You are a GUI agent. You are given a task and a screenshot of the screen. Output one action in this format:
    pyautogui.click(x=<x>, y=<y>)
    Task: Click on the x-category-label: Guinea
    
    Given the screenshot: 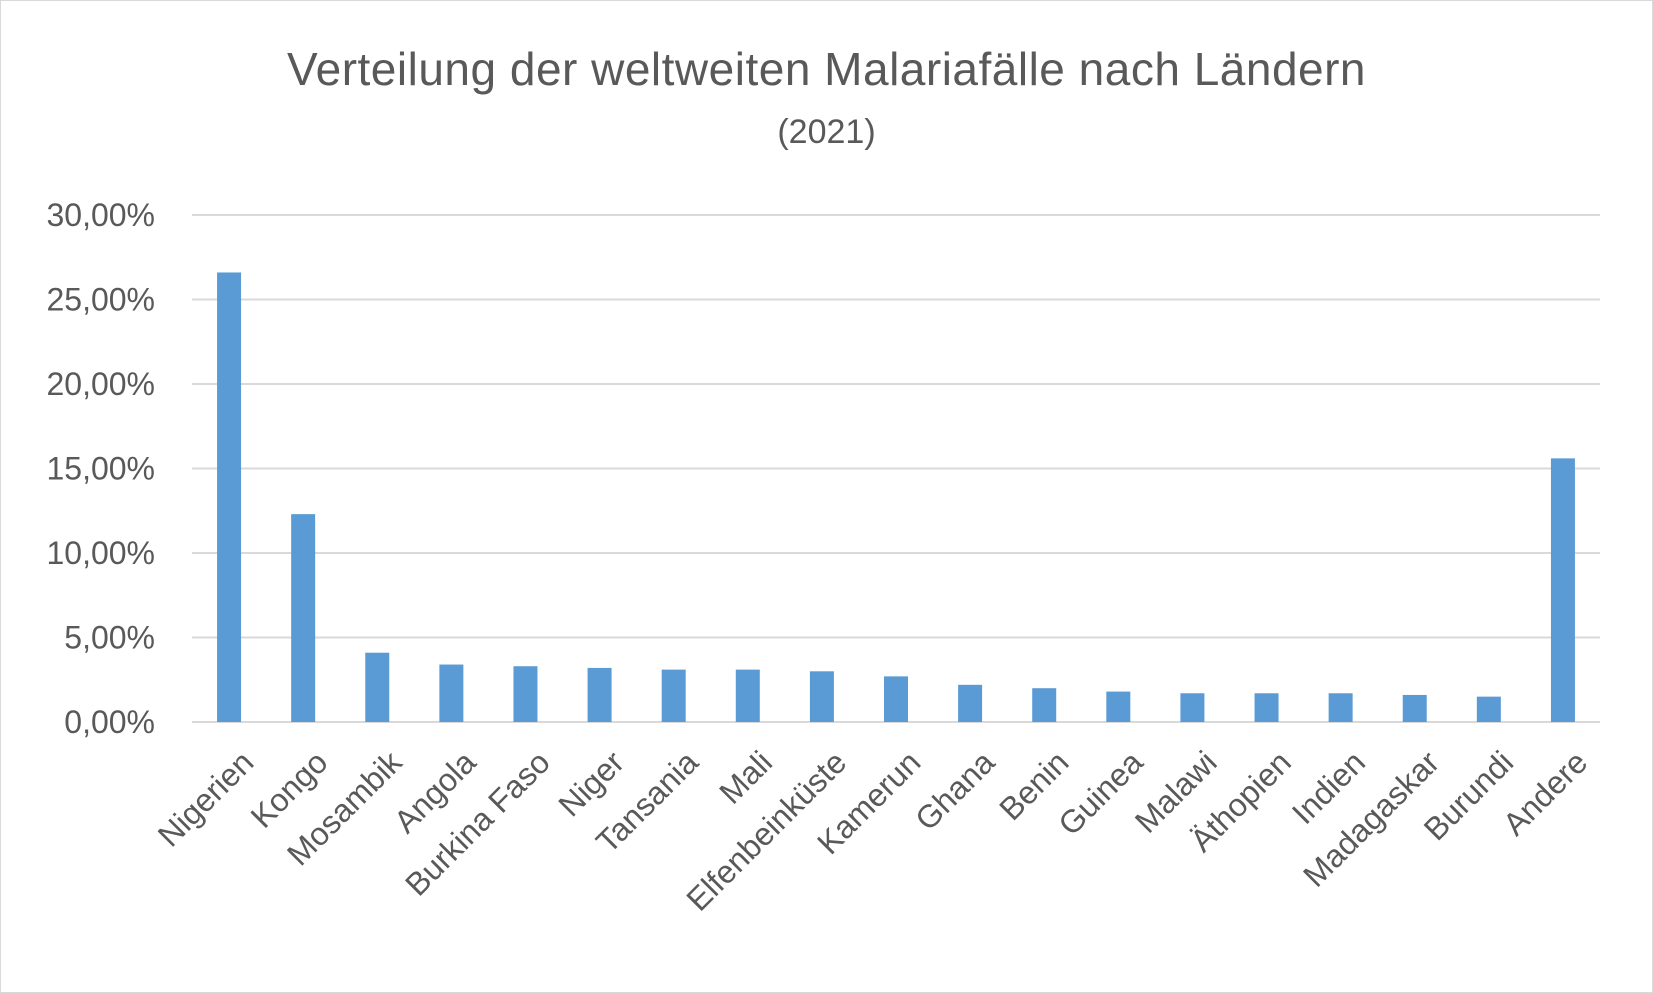 What is the action you would take?
    pyautogui.click(x=1100, y=793)
    